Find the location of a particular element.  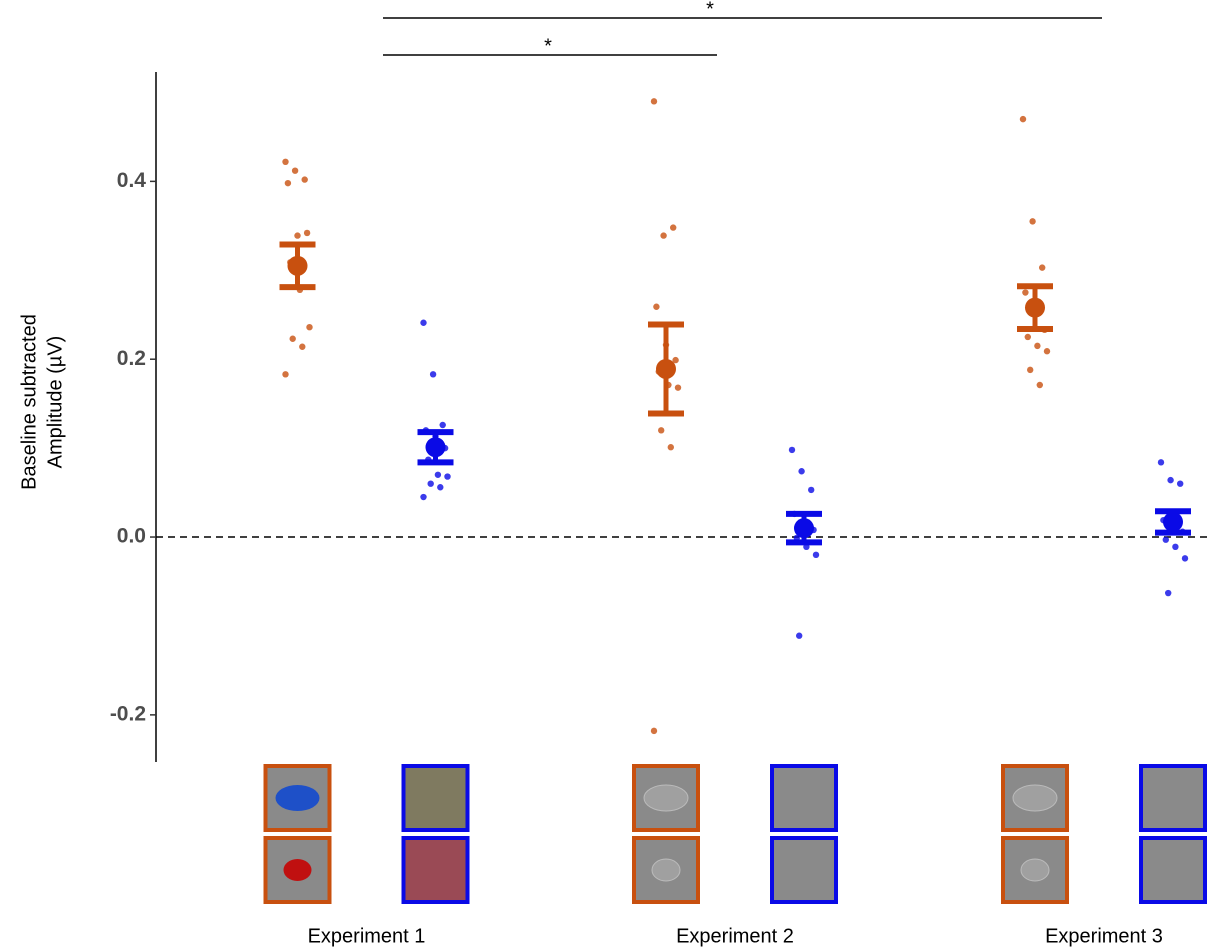

y-tick-label: -0.2 is located at coordinates (128, 713).